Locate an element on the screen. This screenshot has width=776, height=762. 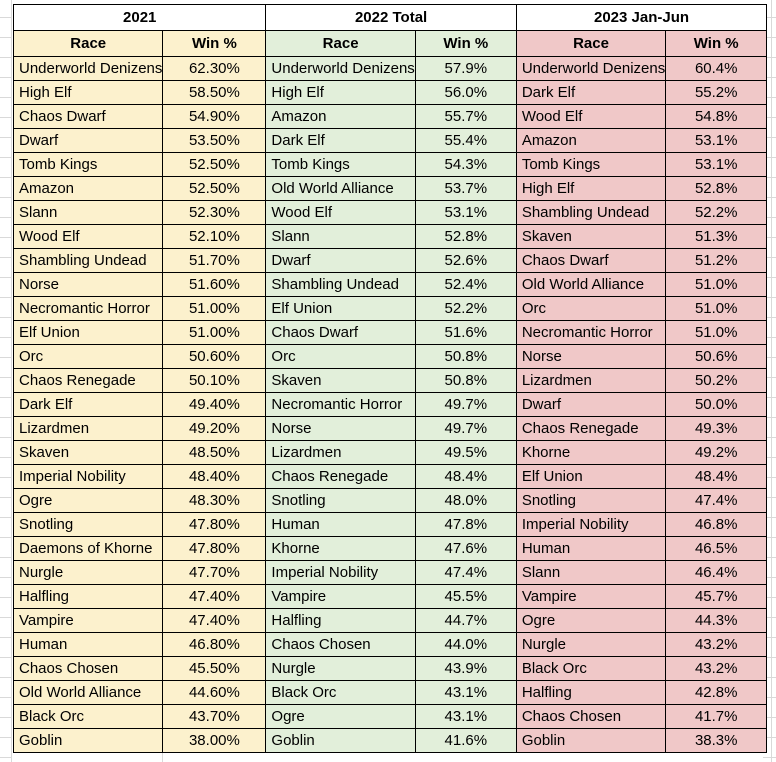
race-cell: Black Orc is located at coordinates (591, 668).